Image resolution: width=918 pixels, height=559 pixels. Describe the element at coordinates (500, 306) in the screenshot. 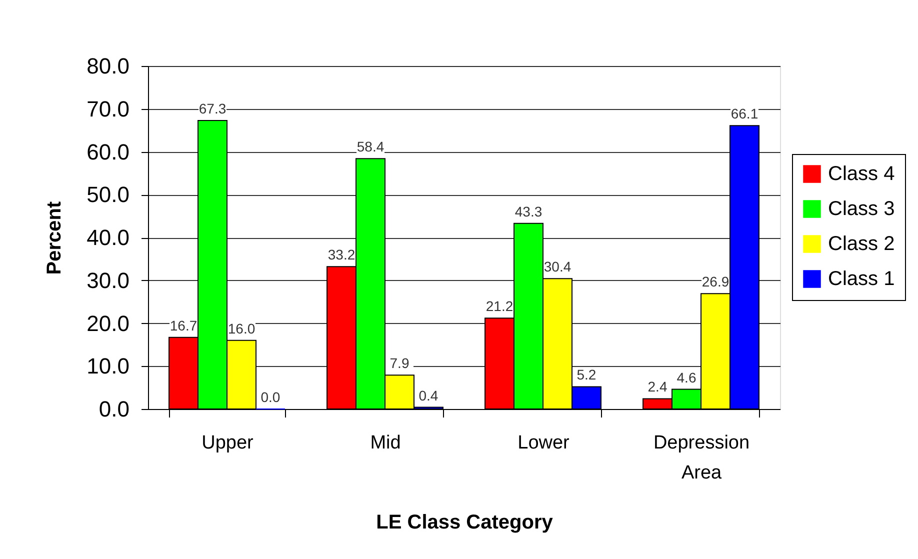

I see `data-label: 21.2` at that location.